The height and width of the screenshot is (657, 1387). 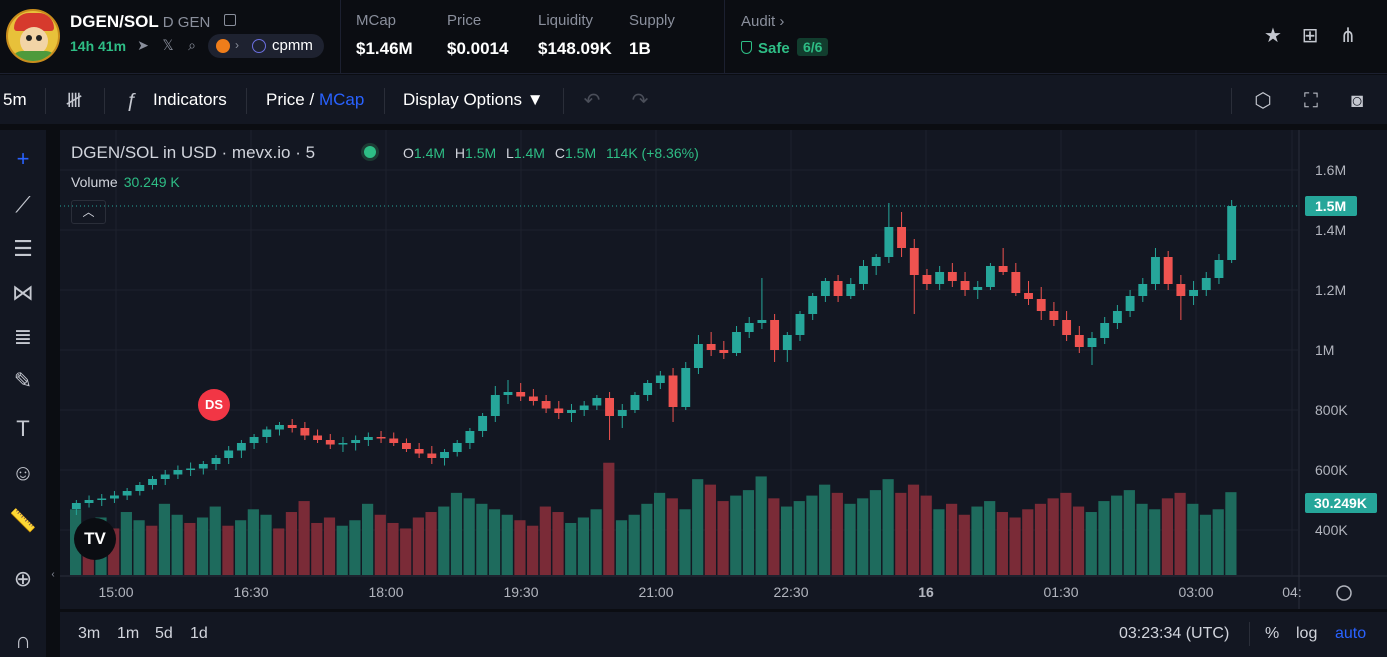 I want to click on chart-add-icon: ⊞, so click(x=1310, y=36).